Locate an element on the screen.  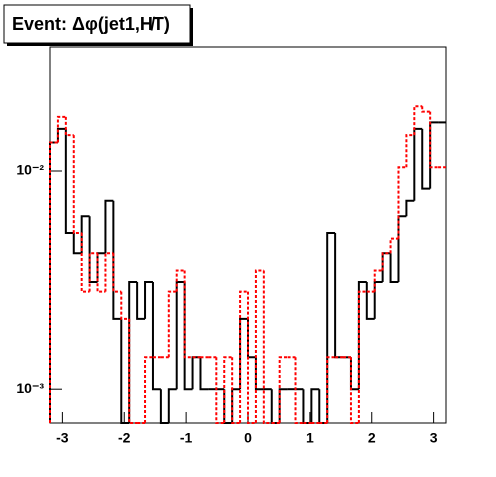
chart-title: Event: Δφ(jet1,H̸T) is located at coordinates (91, 24).